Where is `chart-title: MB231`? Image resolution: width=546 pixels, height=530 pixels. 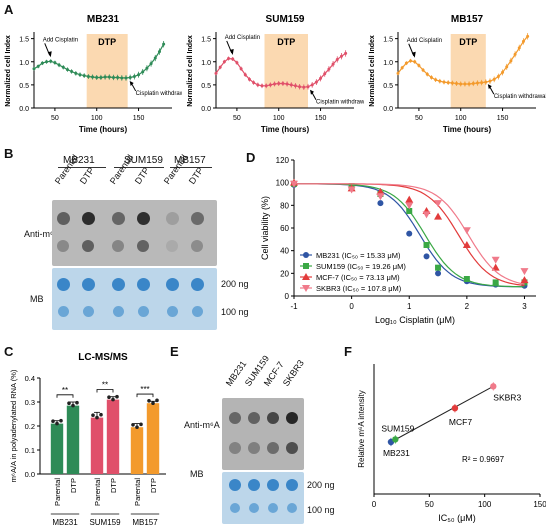 chart-title: MB231 is located at coordinates (103, 19).